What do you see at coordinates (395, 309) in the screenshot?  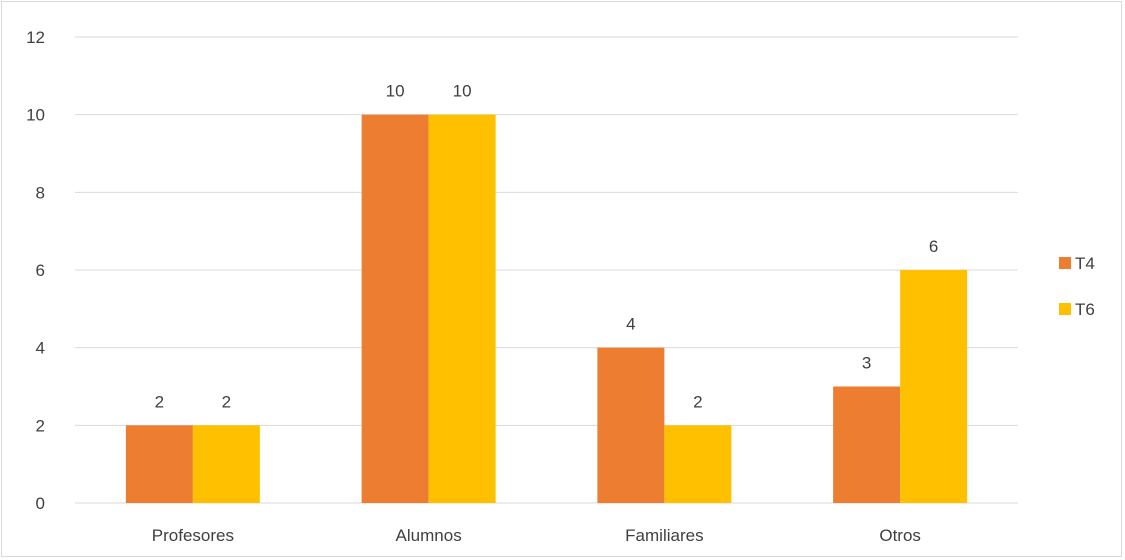 I see `bar-t4-alumnos` at bounding box center [395, 309].